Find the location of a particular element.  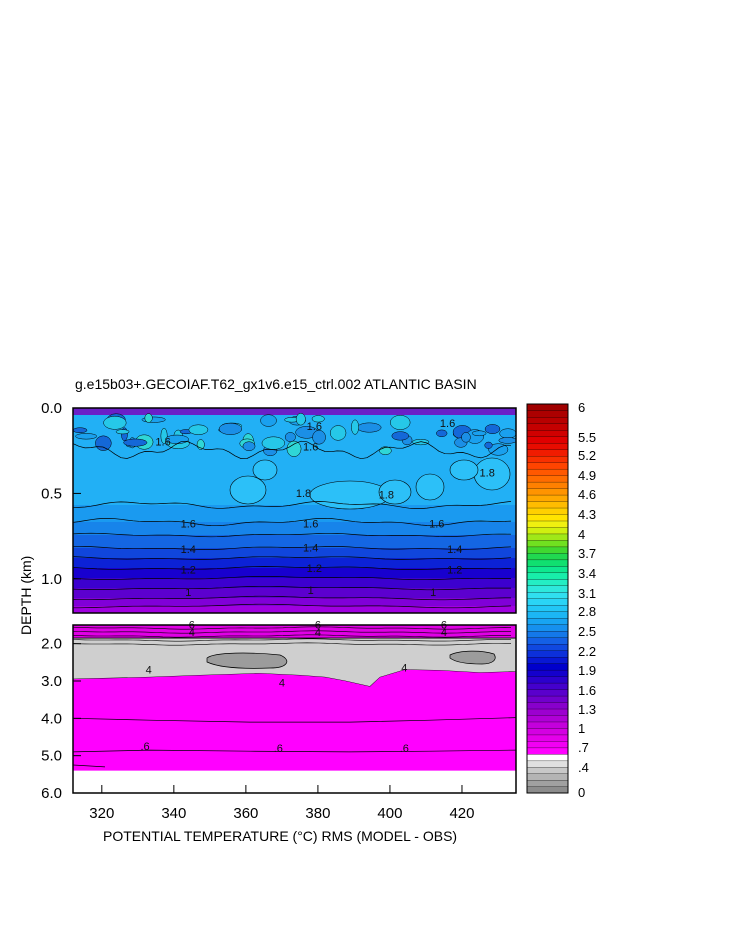

colorbar-label: .7 is located at coordinates (583, 747).